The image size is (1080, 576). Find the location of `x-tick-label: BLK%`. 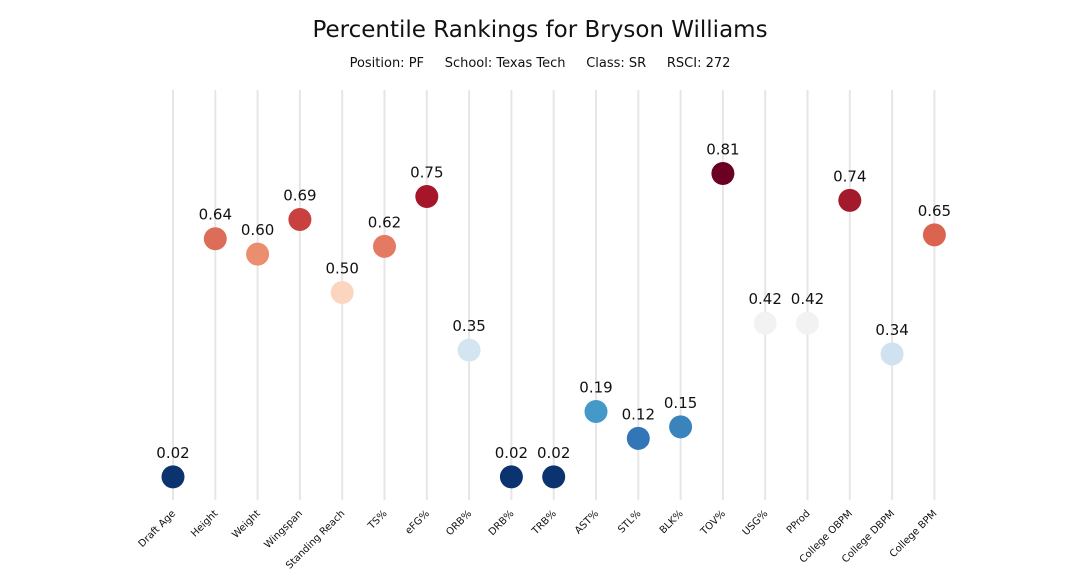

x-tick-label: BLK% is located at coordinates (672, 522).